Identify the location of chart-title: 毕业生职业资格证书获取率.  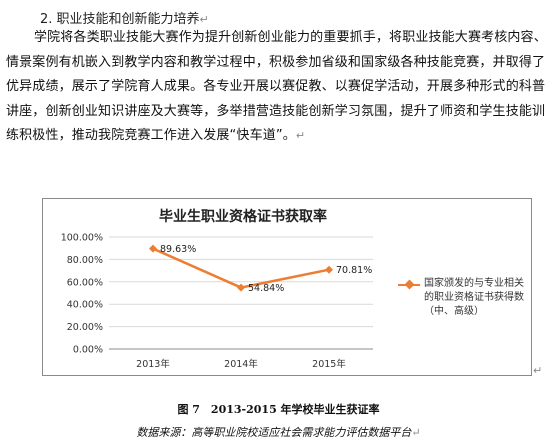
(243, 216).